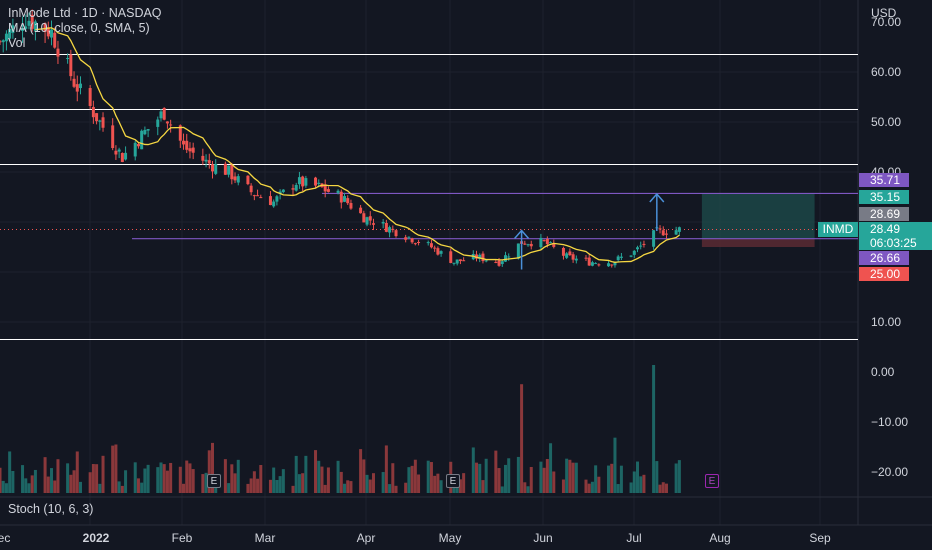  What do you see at coordinates (884, 214) in the screenshot?
I see `last-close-badge: 28.69` at bounding box center [884, 214].